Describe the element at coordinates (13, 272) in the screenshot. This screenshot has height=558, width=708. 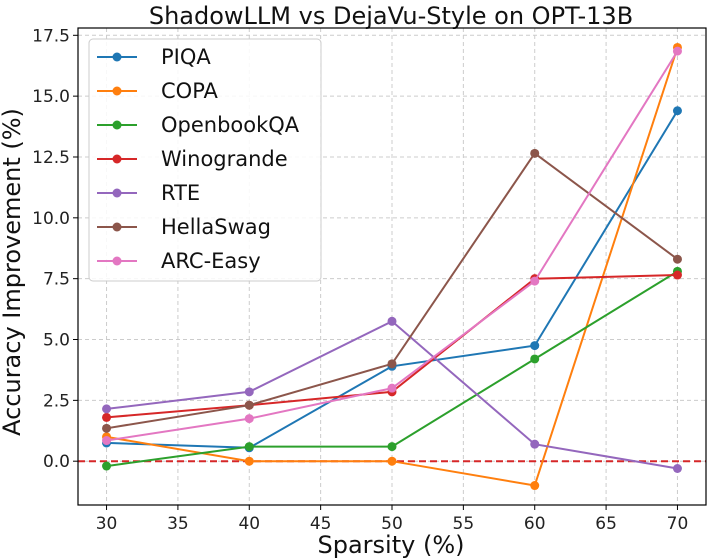
I see `y-axis-title: Accuracy Improvement (%)` at that location.